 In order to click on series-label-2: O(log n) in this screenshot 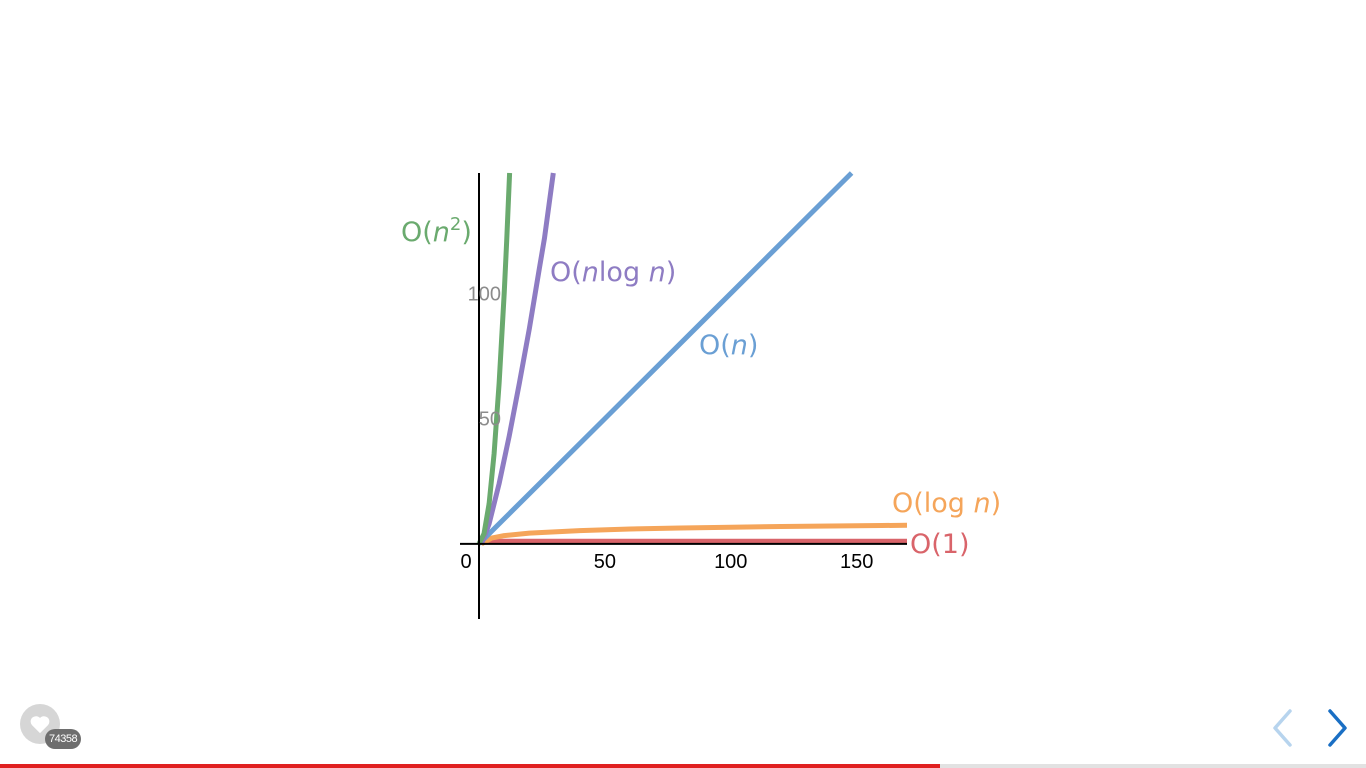, I will do `click(946, 503)`.